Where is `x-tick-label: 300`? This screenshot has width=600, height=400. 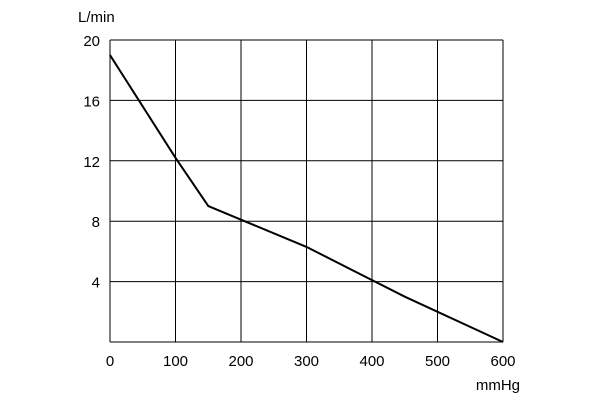 x-tick-label: 300 is located at coordinates (306, 361).